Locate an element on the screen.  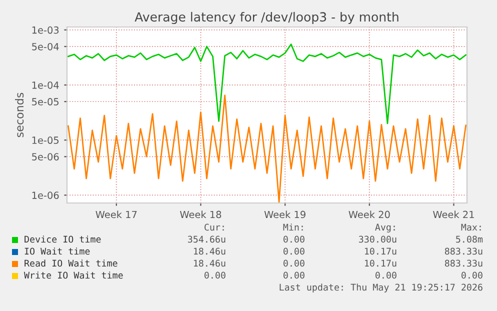
text: Min: is located at coordinates (293, 227).